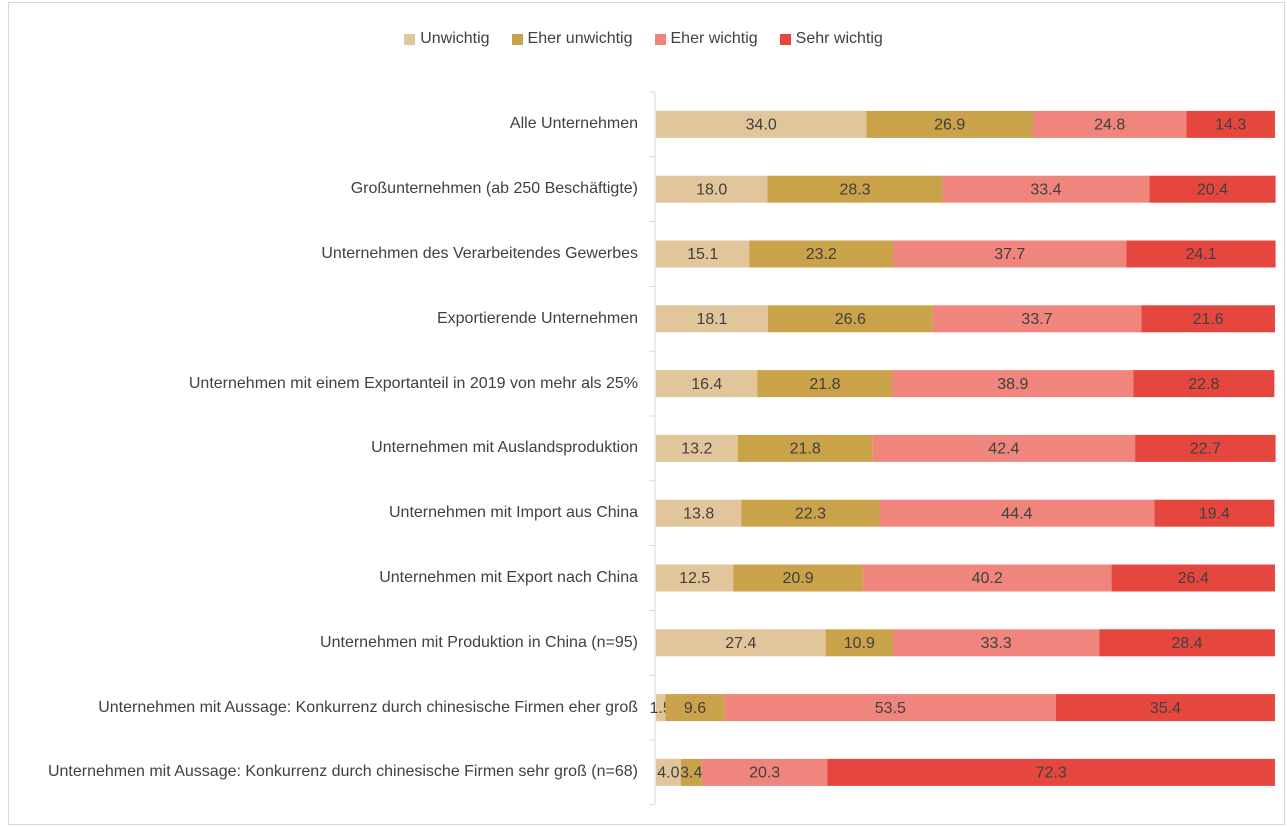  I want to click on value-label: 15.1, so click(702, 254).